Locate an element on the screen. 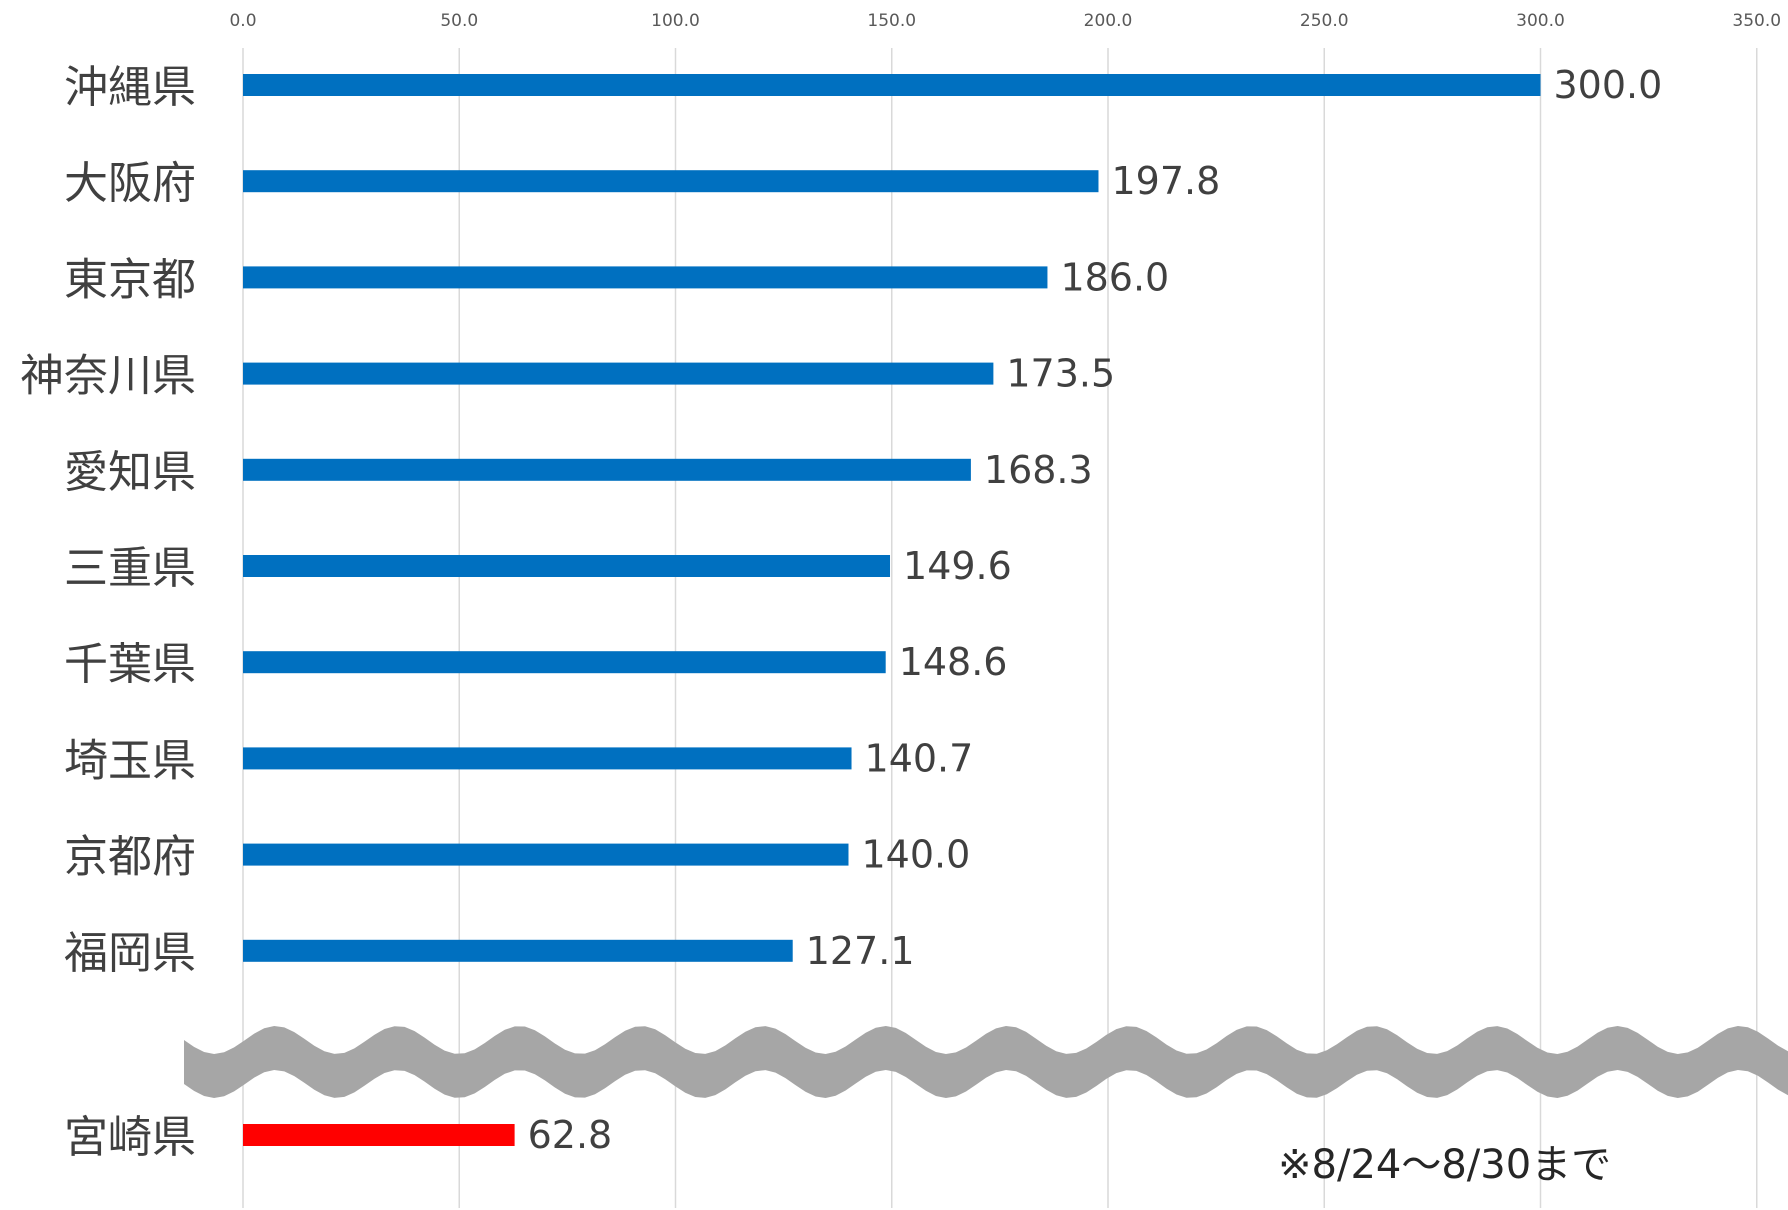  bar-row: 神奈川県 173.5 is located at coordinates (567, 376).